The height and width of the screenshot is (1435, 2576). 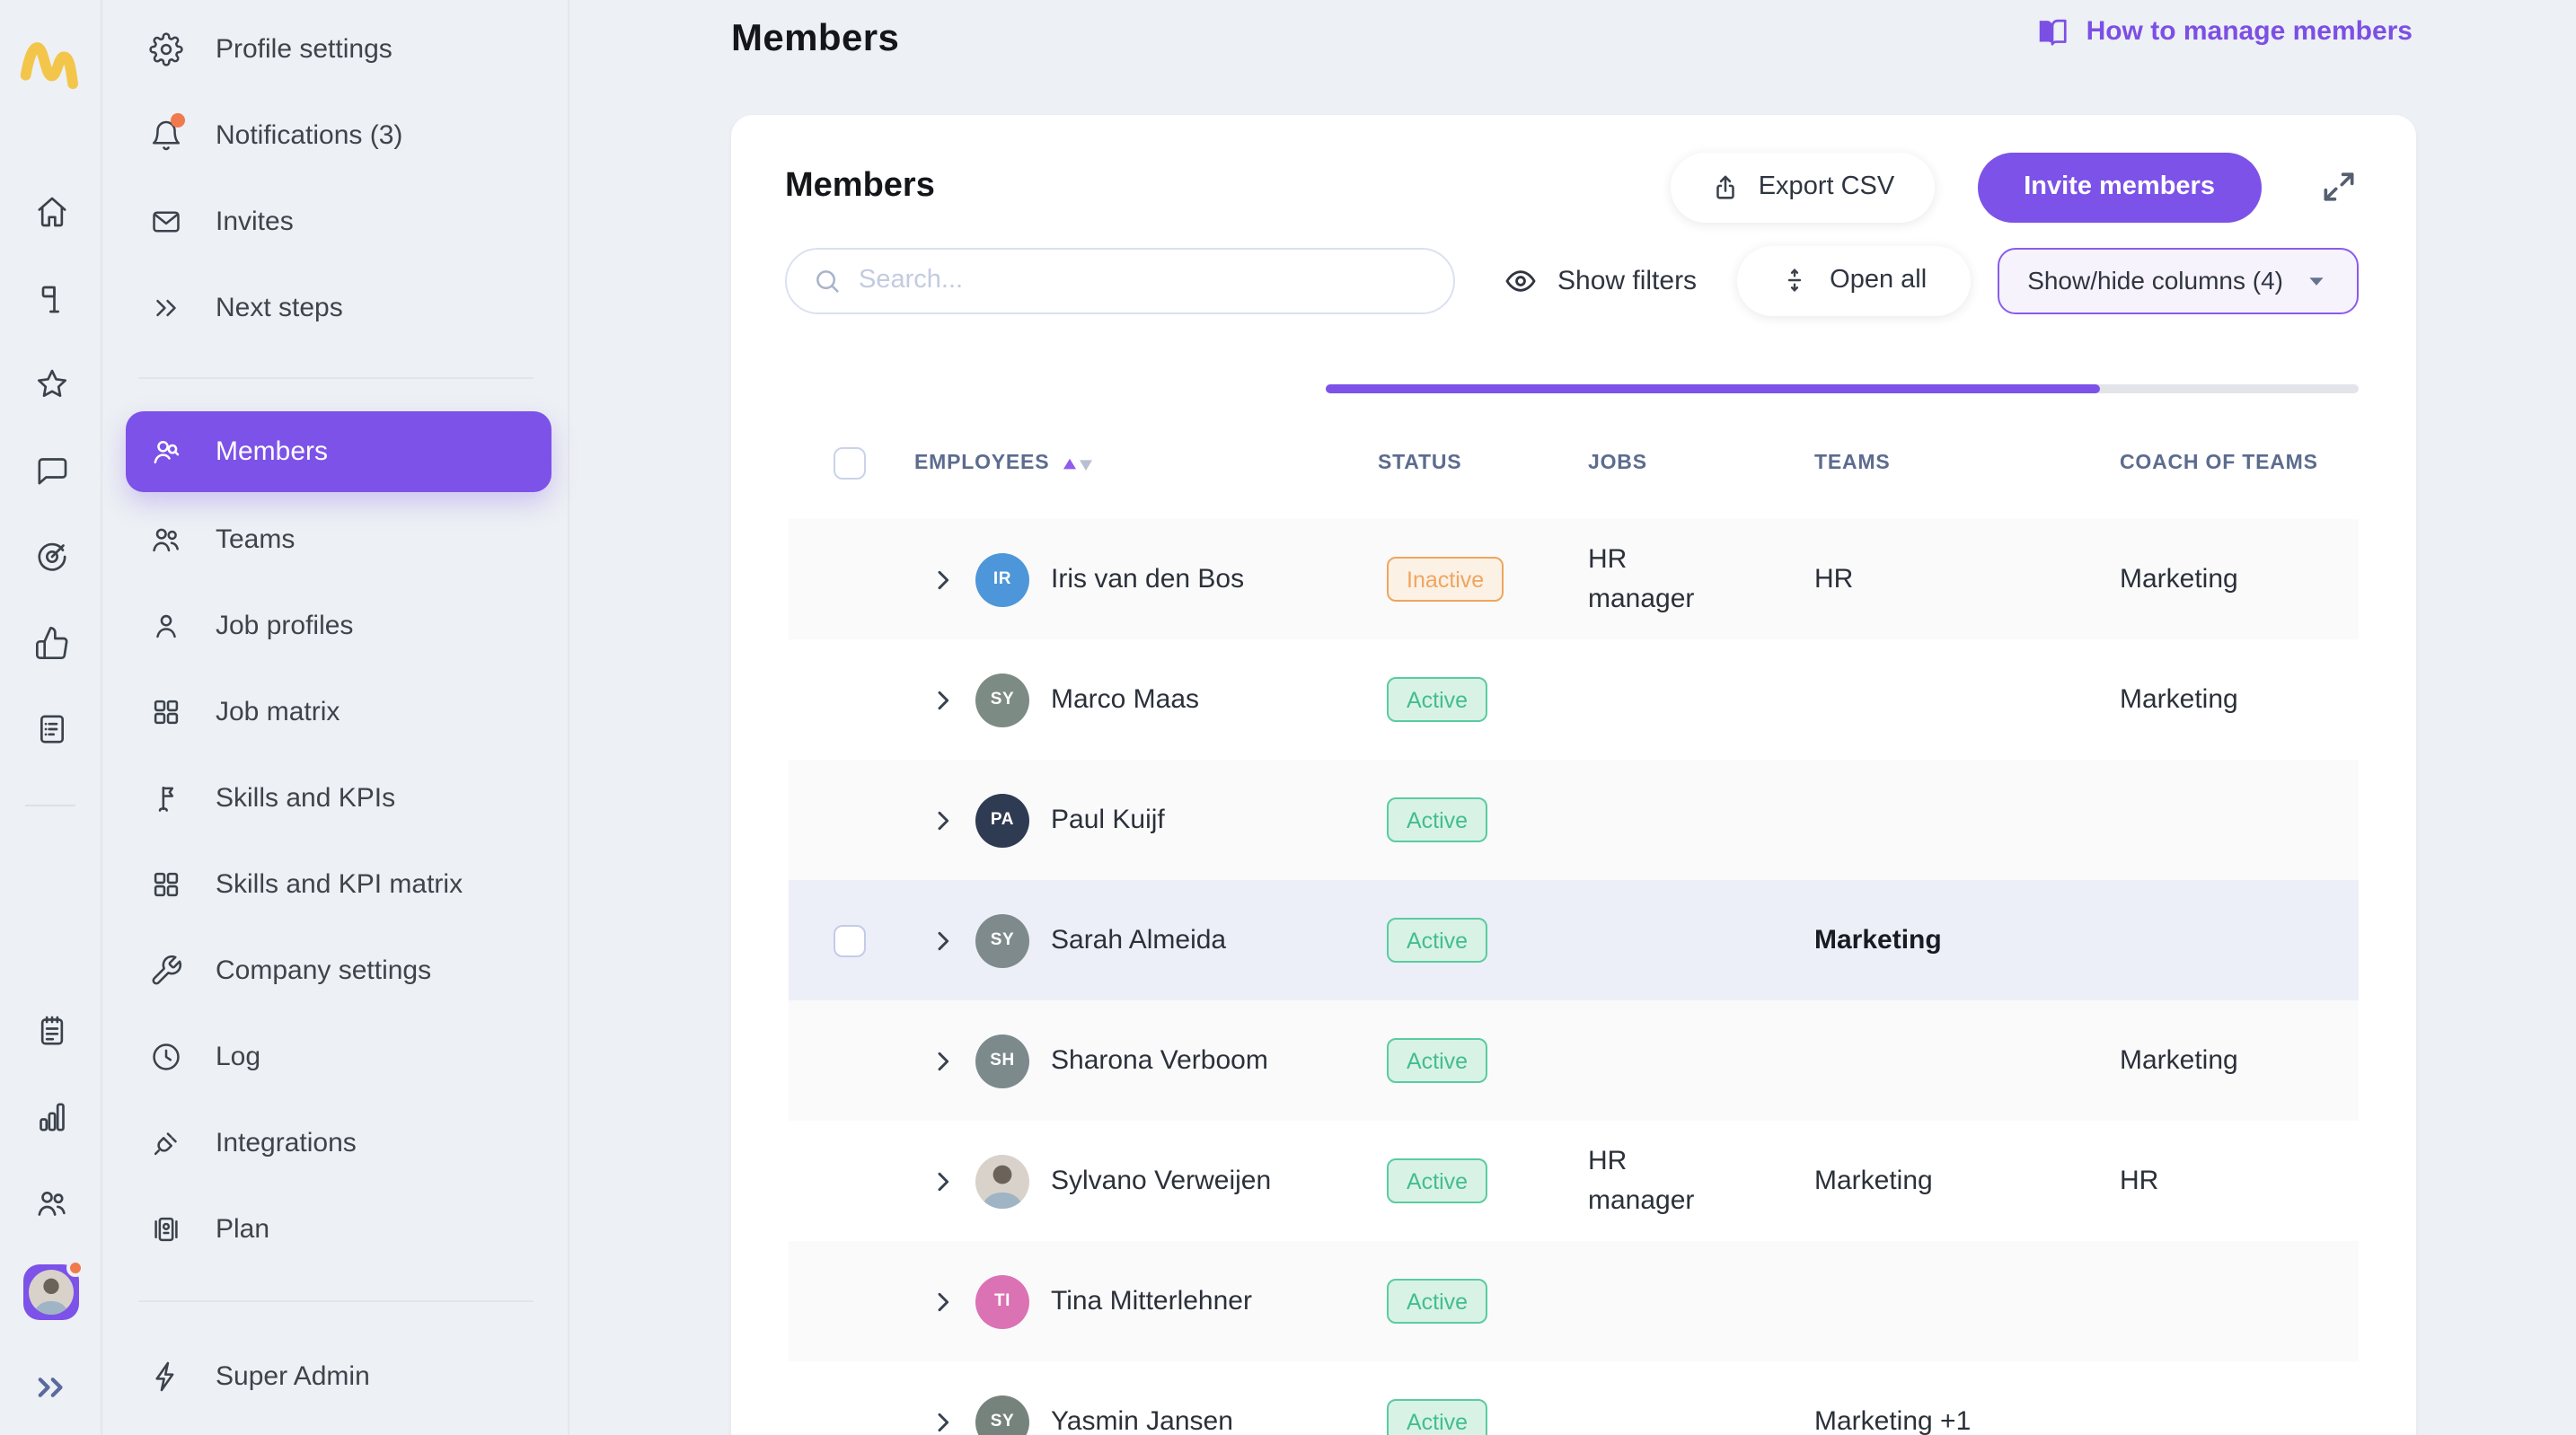 I want to click on table-row: SY Sarah Almeida Active Marketing, so click(x=1574, y=940).